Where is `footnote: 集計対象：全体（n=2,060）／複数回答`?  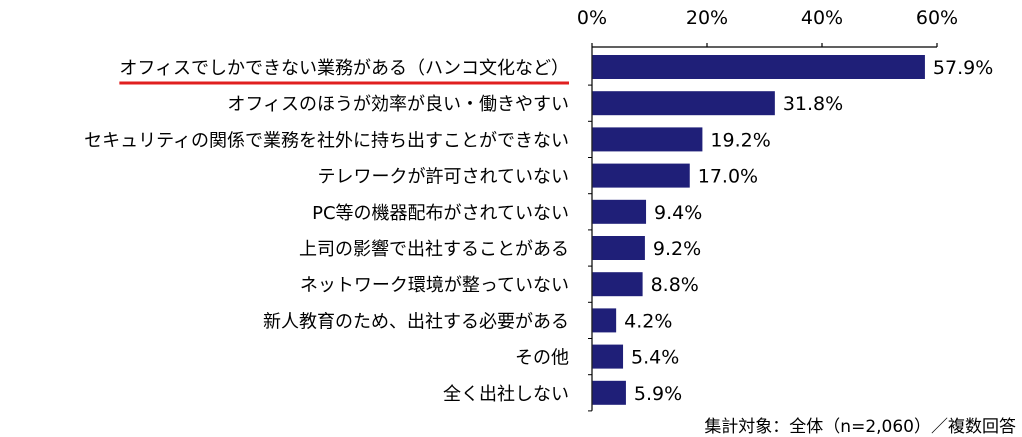 footnote: 集計対象：全体（n=2,060）／複数回答 is located at coordinates (860, 427).